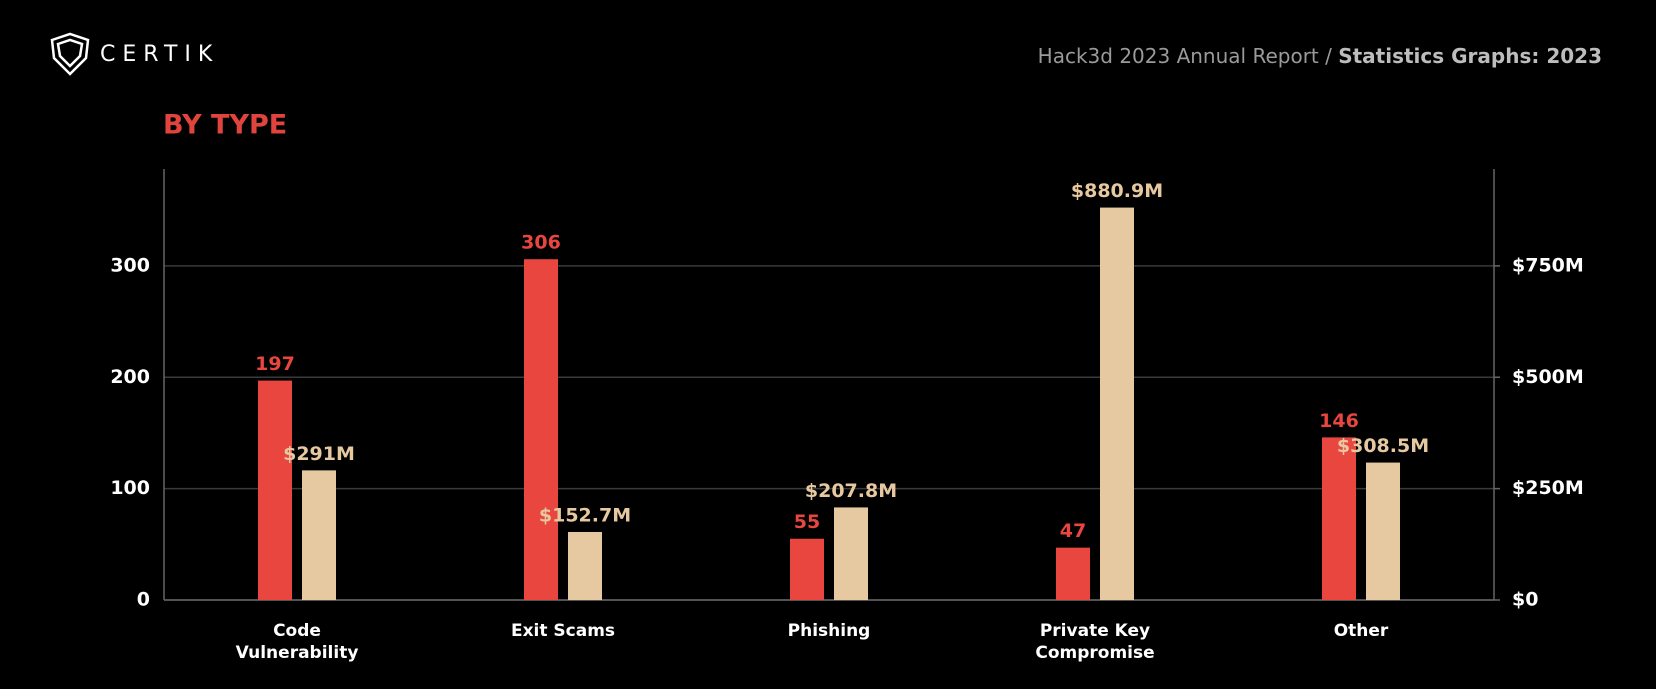 This screenshot has width=1656, height=689. I want to click on value-label: $291M, so click(319, 454).